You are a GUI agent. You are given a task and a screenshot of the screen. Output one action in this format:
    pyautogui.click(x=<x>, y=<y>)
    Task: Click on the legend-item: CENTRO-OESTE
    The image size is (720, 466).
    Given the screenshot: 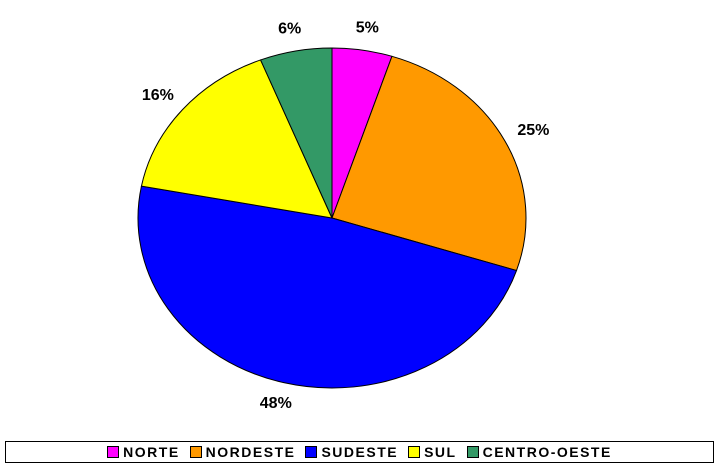 What is the action you would take?
    pyautogui.click(x=539, y=452)
    